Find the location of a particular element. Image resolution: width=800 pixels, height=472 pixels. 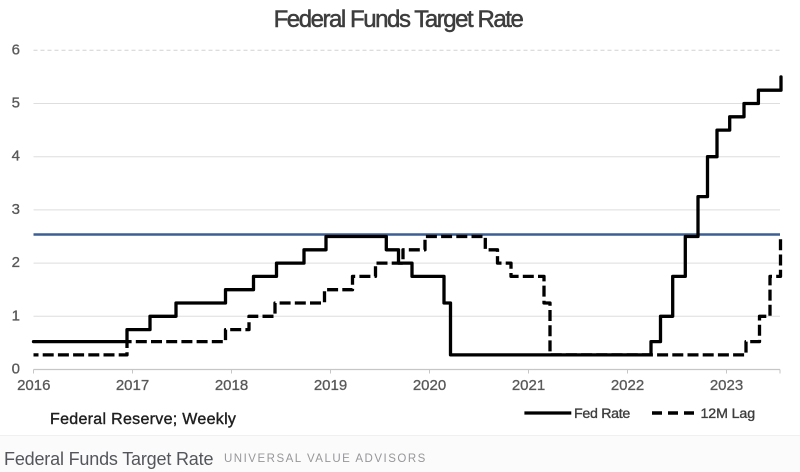

svg-text: 2021 is located at coordinates (528, 385).